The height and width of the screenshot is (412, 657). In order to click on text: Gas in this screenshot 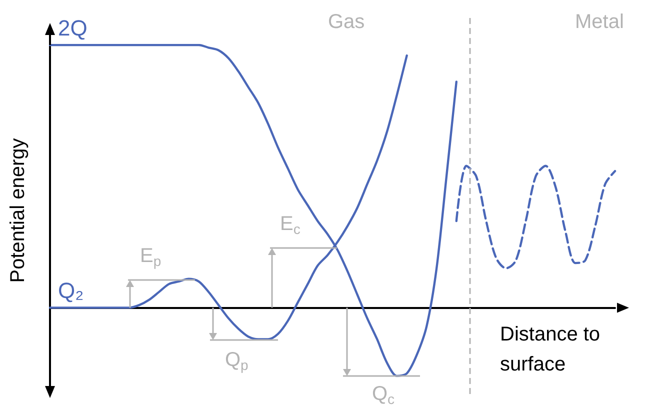, I will do `click(346, 22)`.